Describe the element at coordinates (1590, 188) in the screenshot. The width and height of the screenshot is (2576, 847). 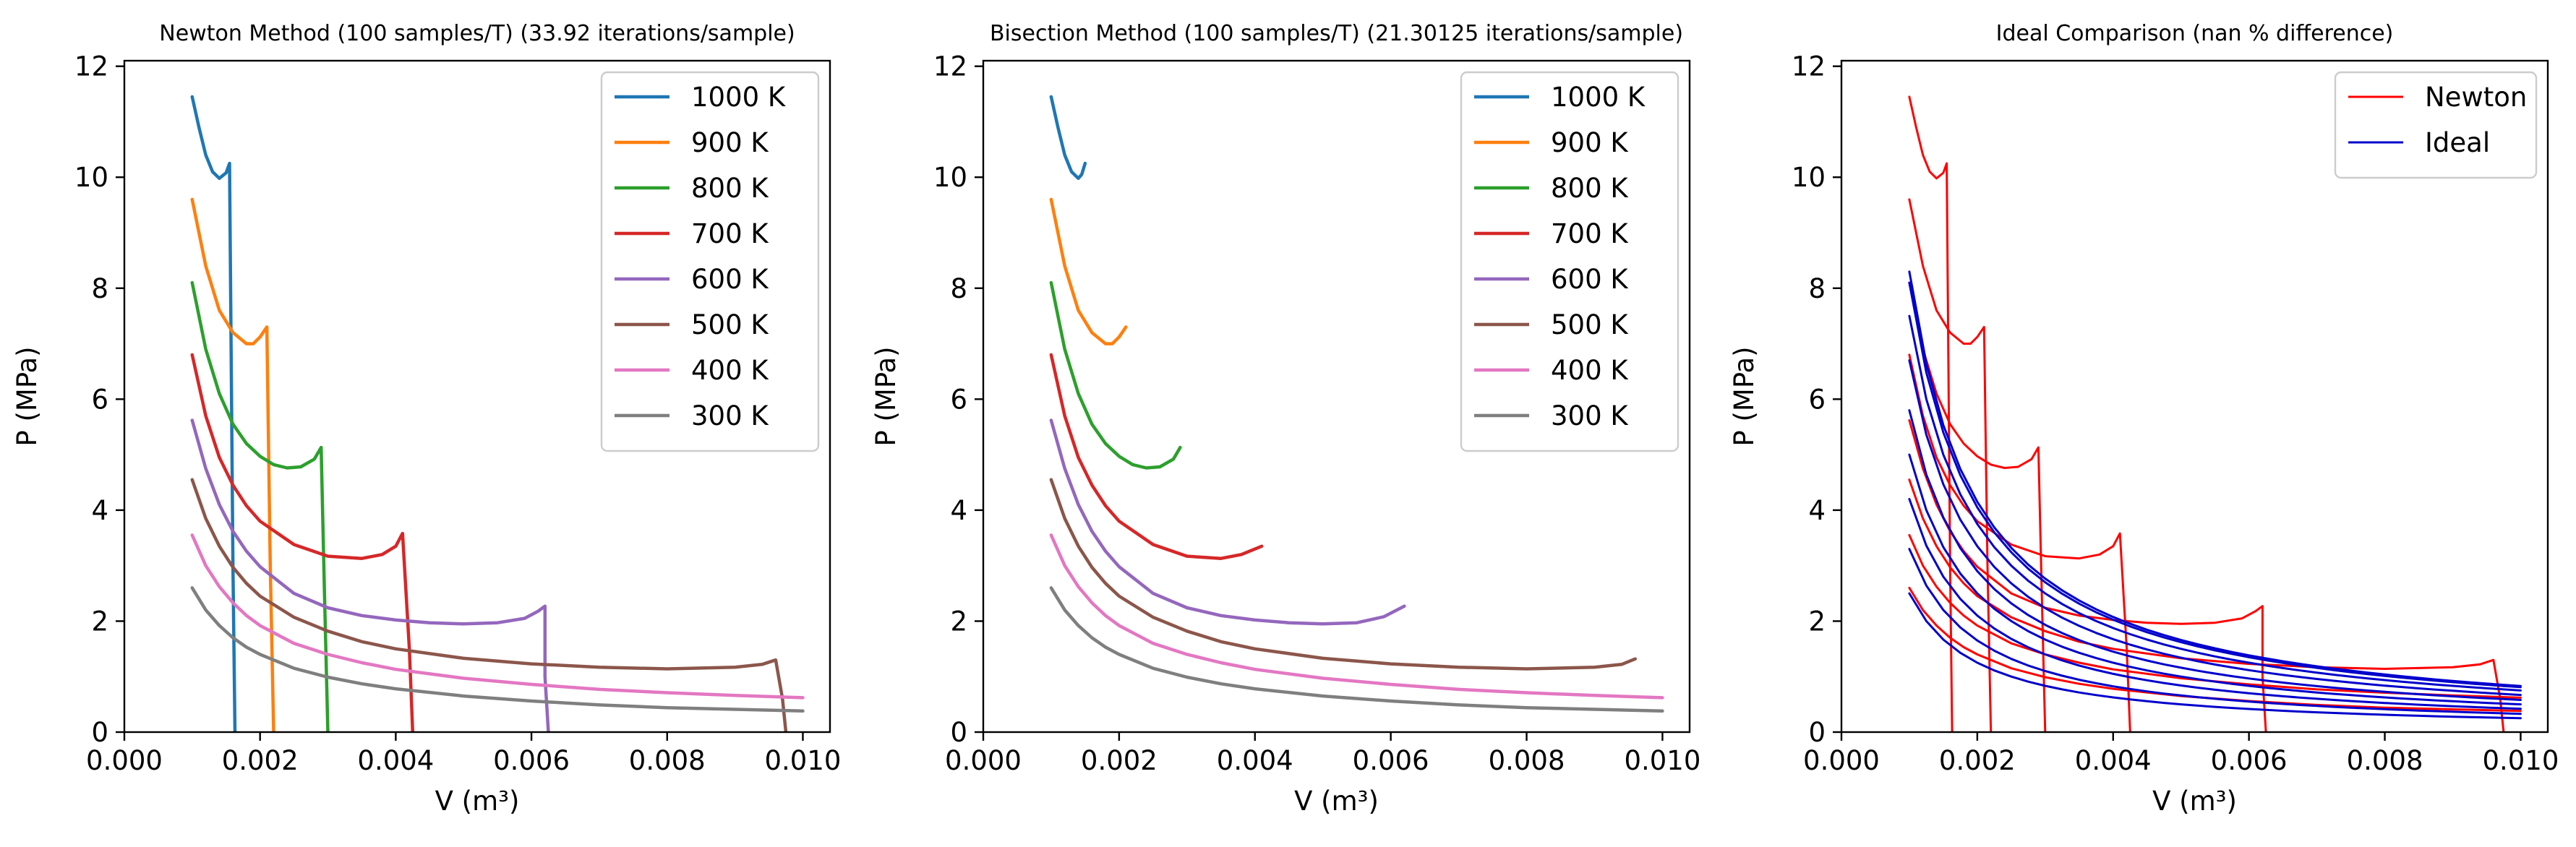
I see `legend-entry-label: 800 K` at that location.